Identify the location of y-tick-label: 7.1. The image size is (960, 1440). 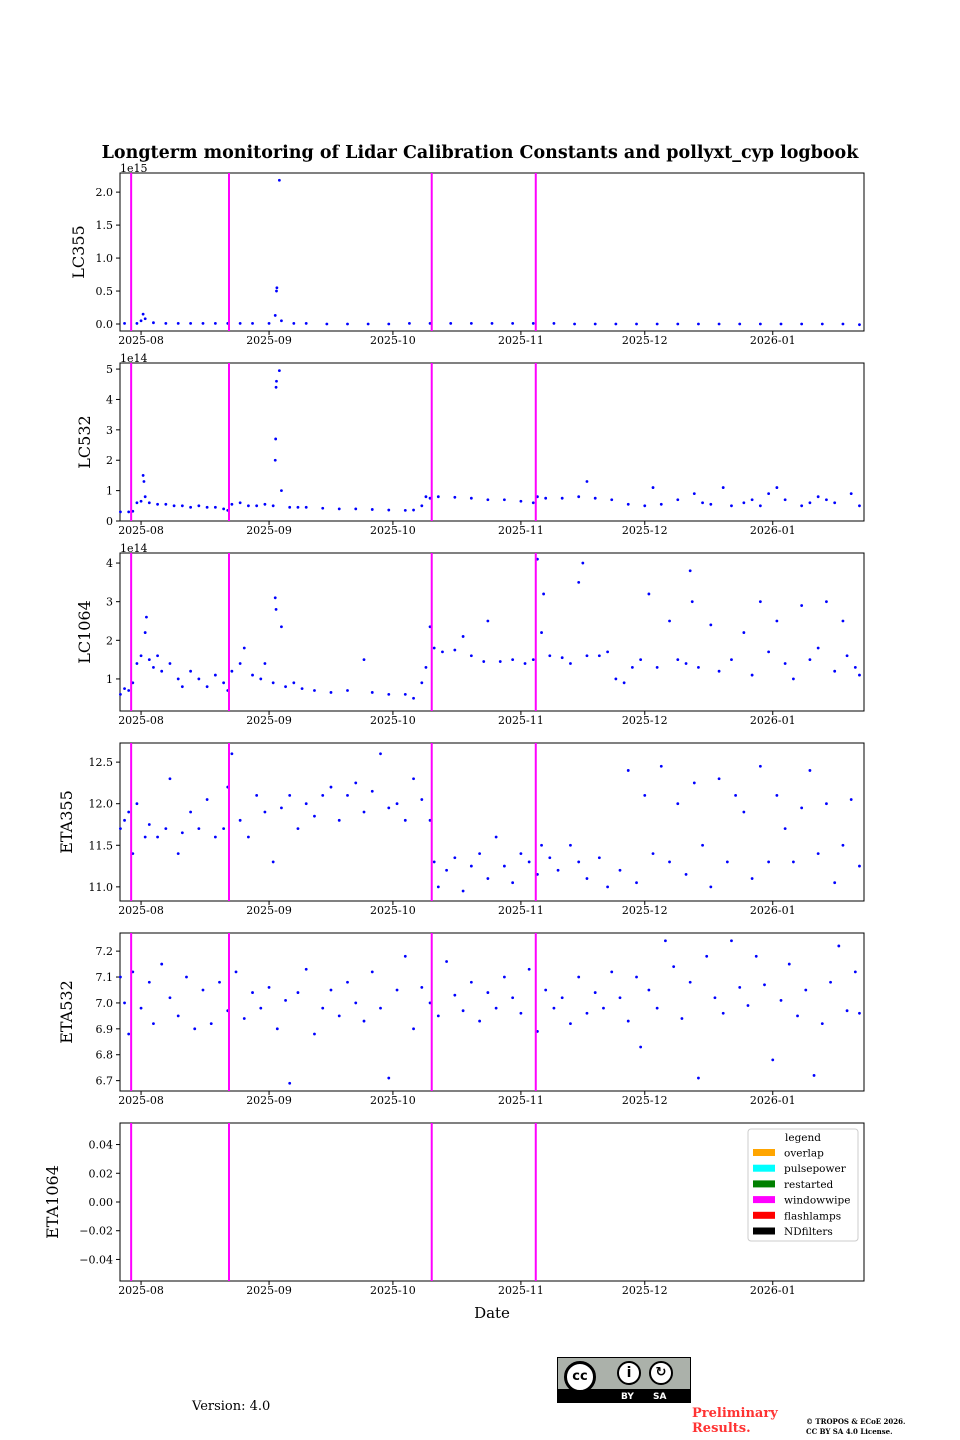
(105, 977).